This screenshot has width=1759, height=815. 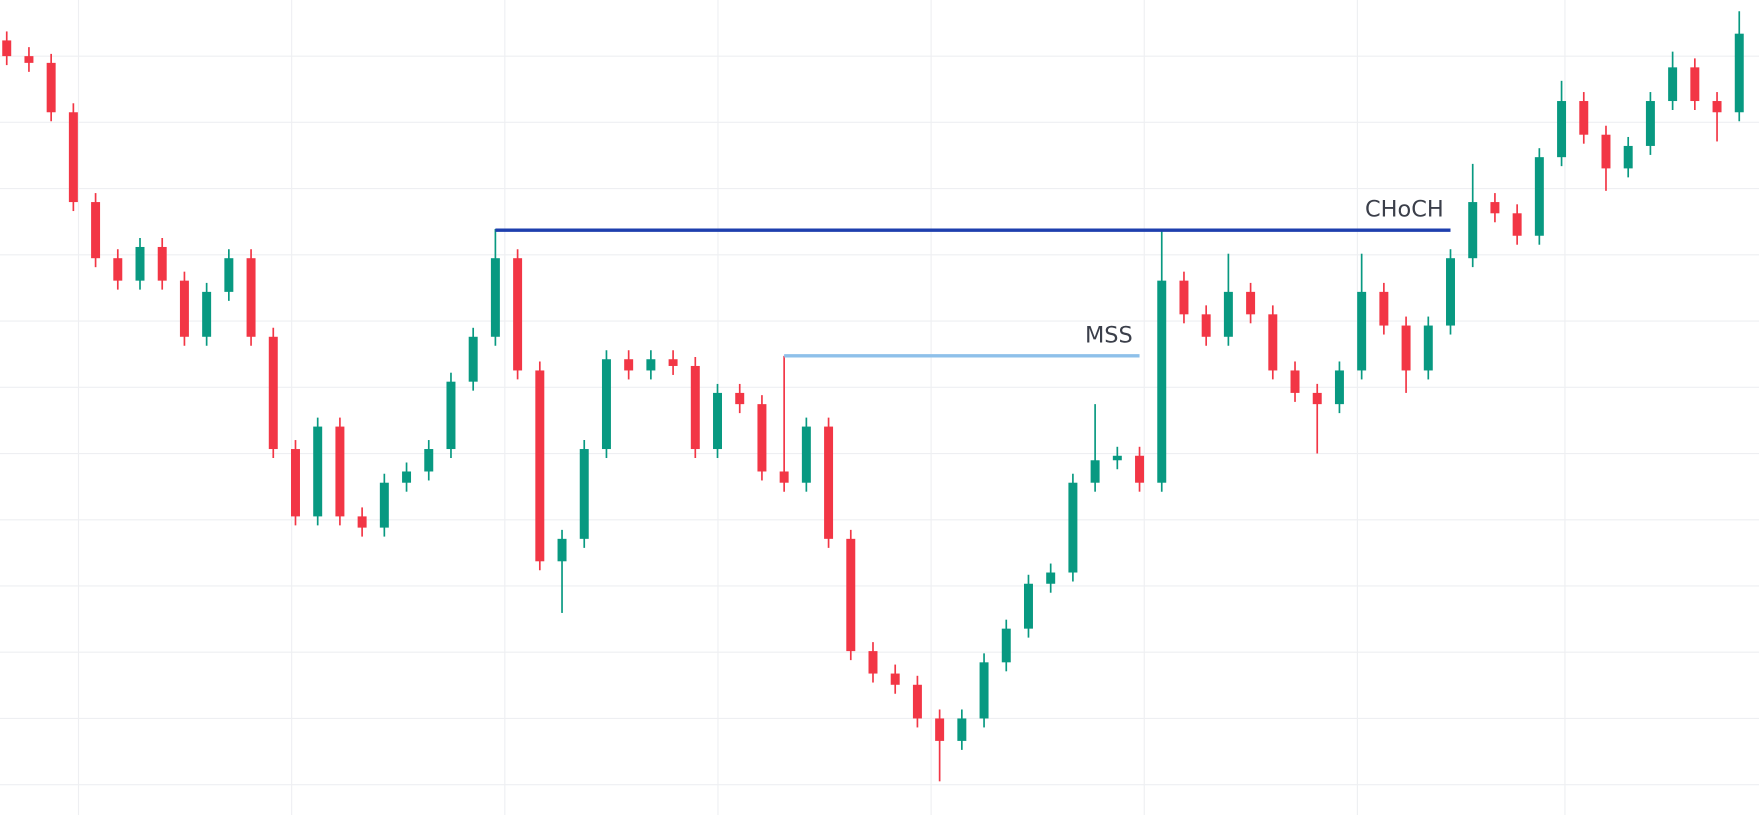 What do you see at coordinates (1109, 335) in the screenshot?
I see `level-label: MSS` at bounding box center [1109, 335].